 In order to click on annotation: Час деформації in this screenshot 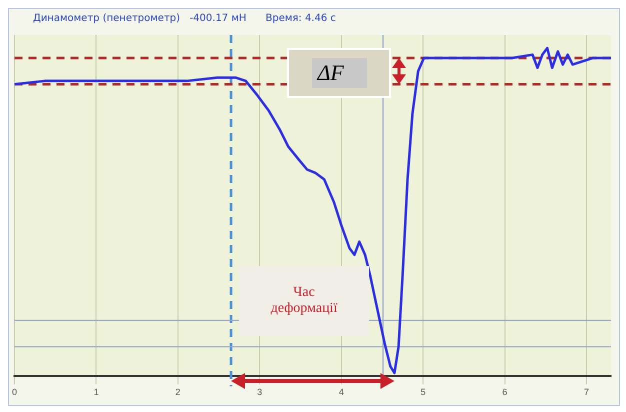, I will do `click(304, 301)`.